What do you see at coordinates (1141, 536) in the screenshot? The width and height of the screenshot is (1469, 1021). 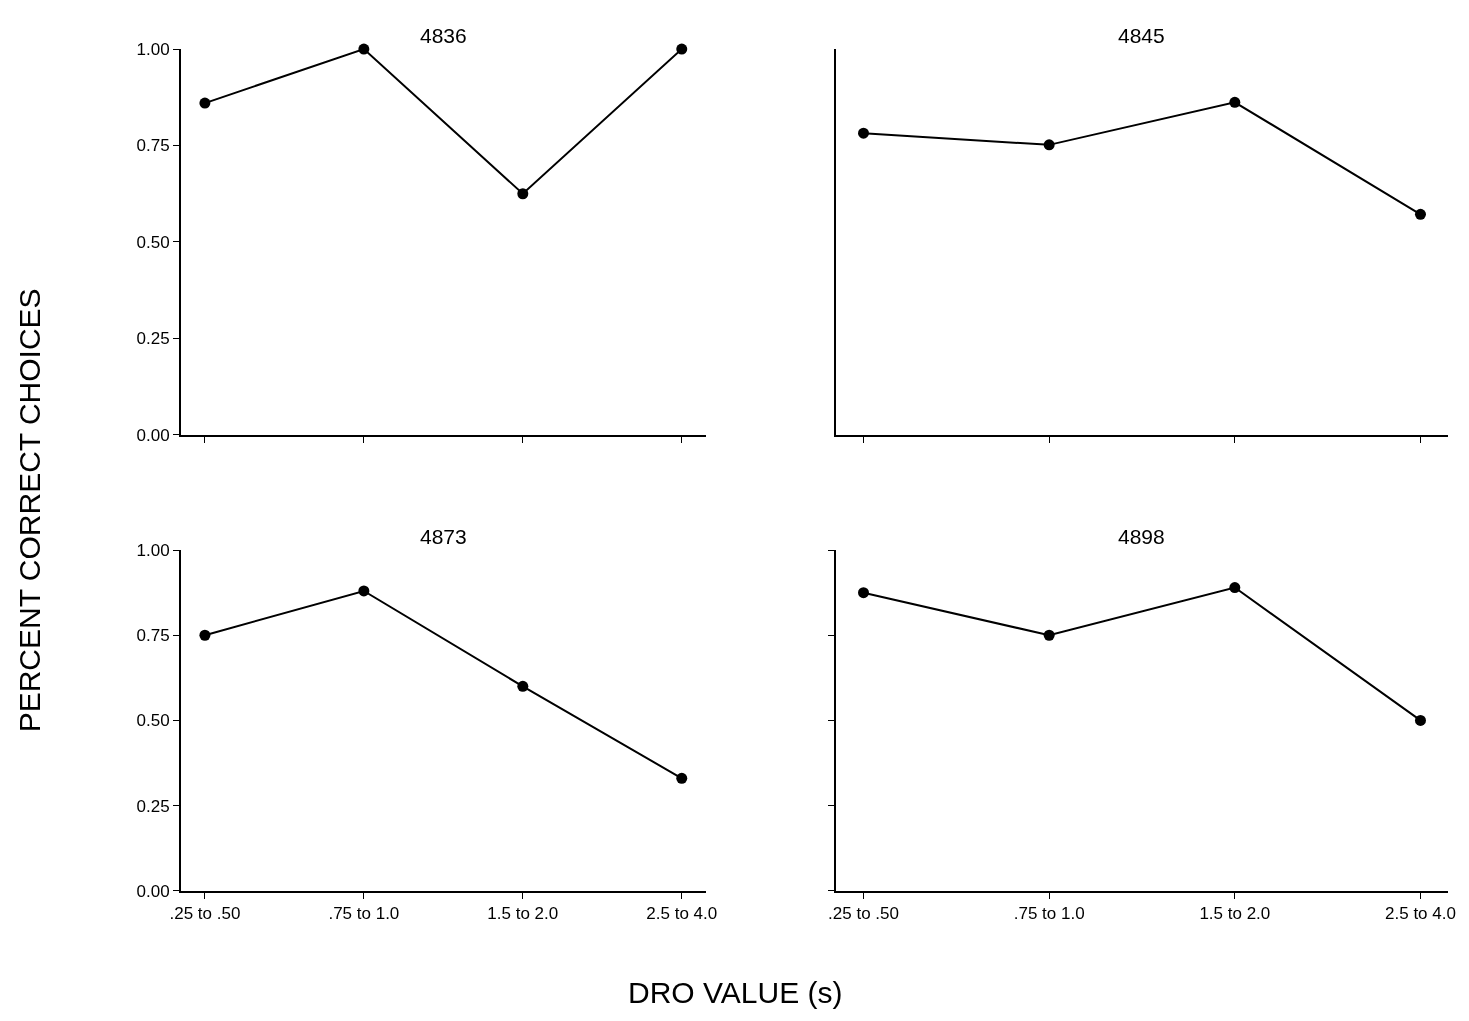 I see `chart-title: 4898` at bounding box center [1141, 536].